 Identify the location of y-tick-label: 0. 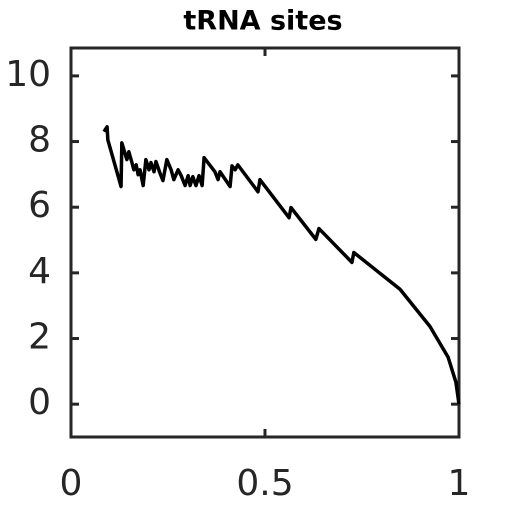
(39, 402).